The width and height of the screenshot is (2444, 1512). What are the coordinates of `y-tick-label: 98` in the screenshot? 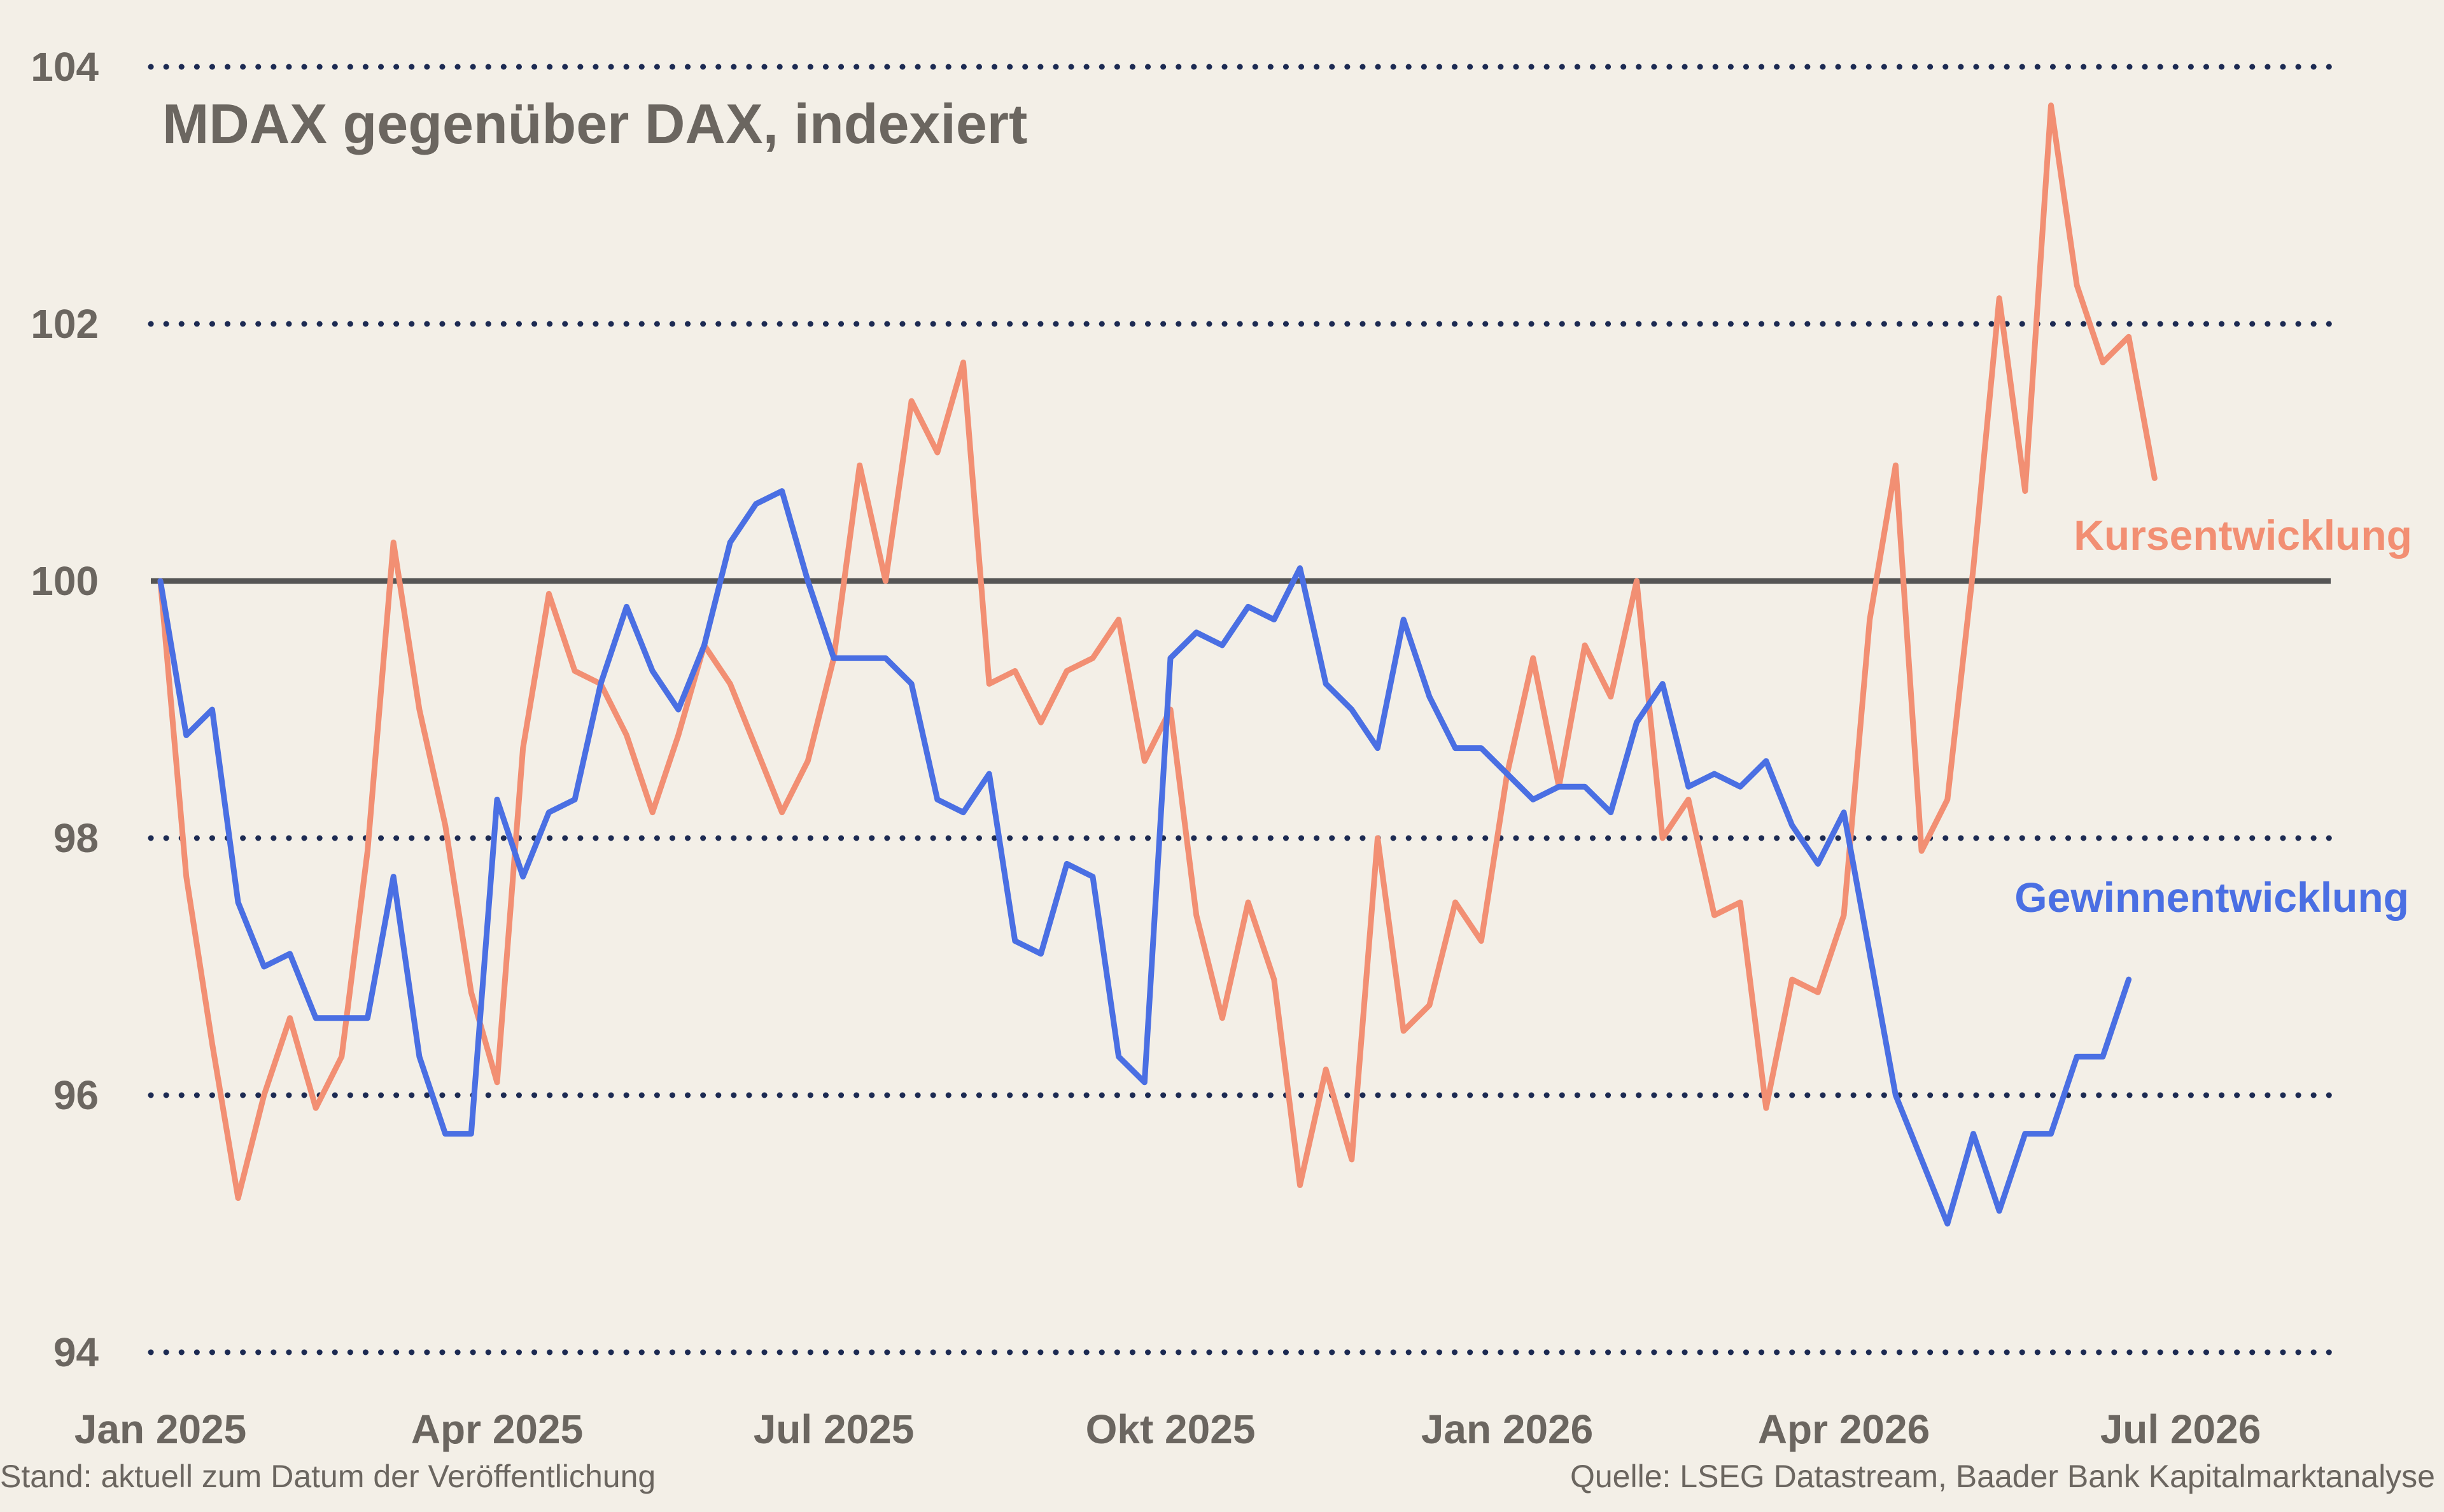 It's located at (76, 838).